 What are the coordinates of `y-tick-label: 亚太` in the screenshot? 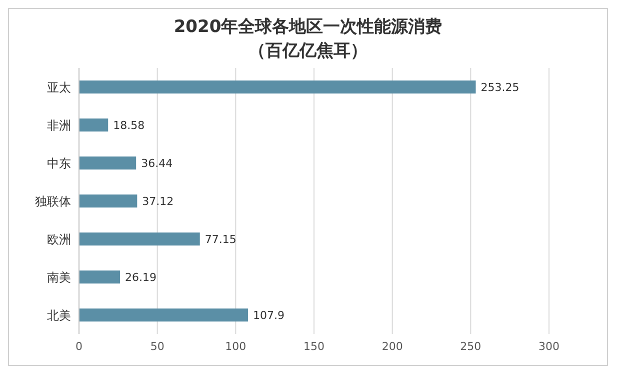 It's located at (59, 87).